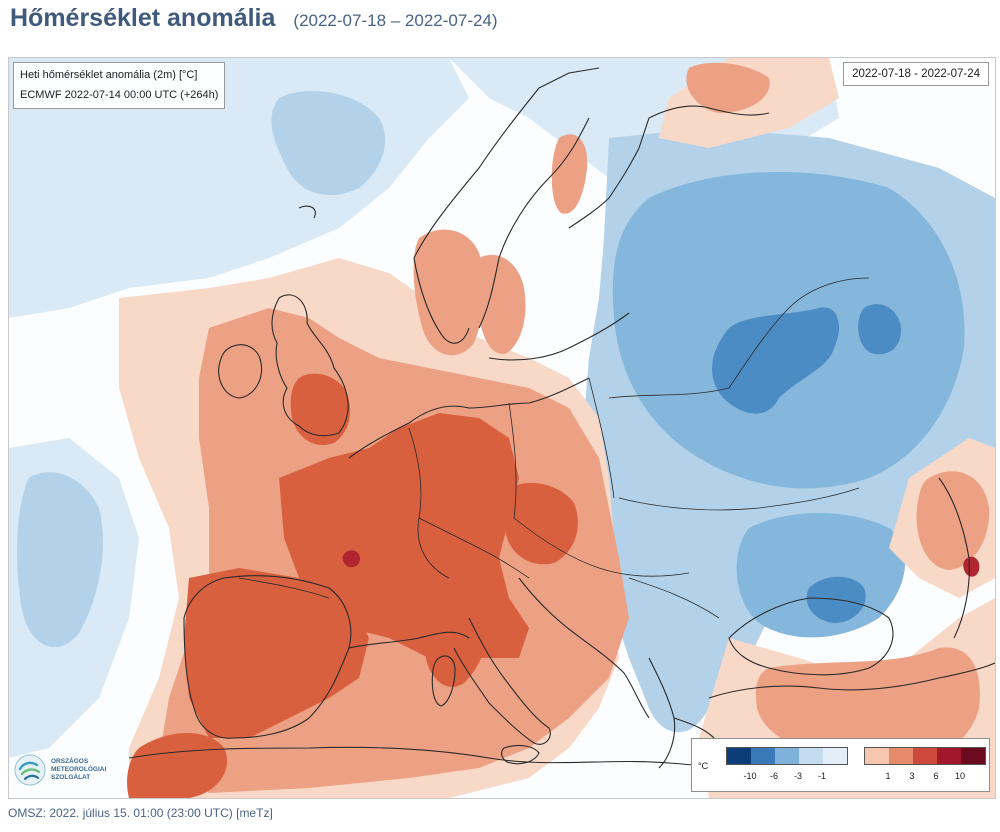 This screenshot has height=832, width=1000. What do you see at coordinates (502, 304) in the screenshot?
I see `anomaly-light-red-sweden` at bounding box center [502, 304].